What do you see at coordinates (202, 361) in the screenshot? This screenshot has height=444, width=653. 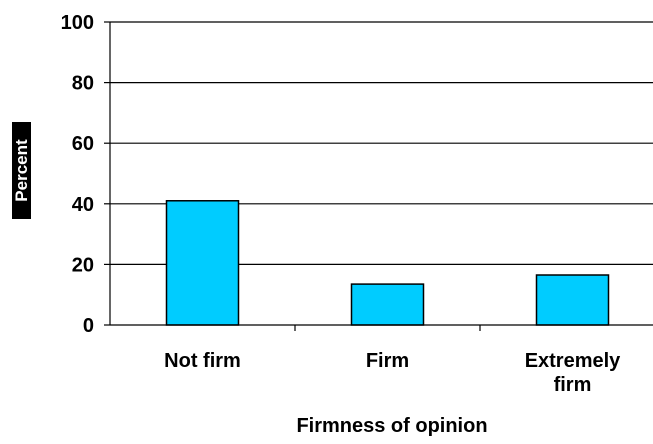 I see `x-category-label: Not firm` at bounding box center [202, 361].